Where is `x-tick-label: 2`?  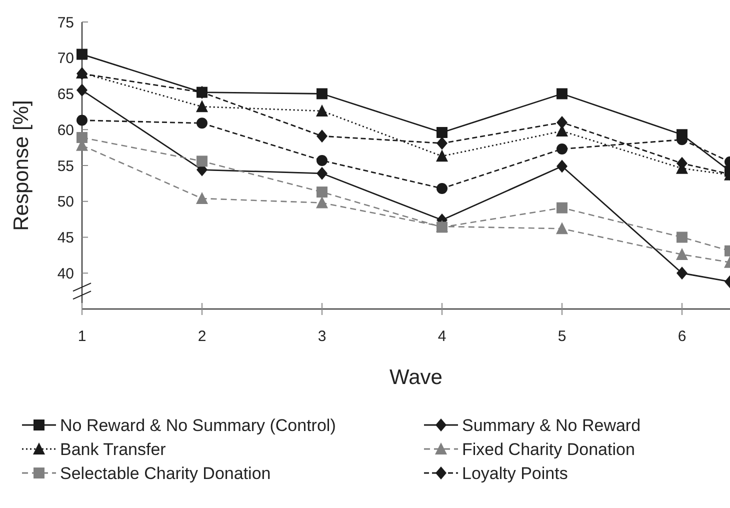
x-tick-label: 2 is located at coordinates (202, 336).